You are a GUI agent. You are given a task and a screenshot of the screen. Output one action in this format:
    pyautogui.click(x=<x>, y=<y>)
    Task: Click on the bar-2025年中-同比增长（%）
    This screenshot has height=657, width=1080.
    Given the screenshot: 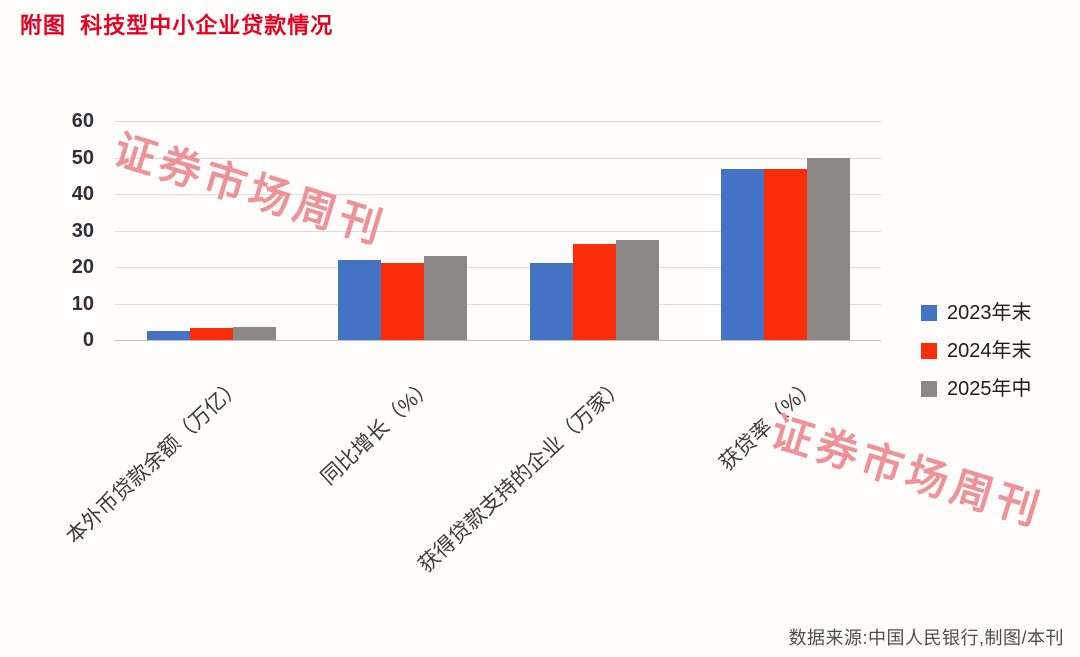 What is the action you would take?
    pyautogui.click(x=445, y=298)
    